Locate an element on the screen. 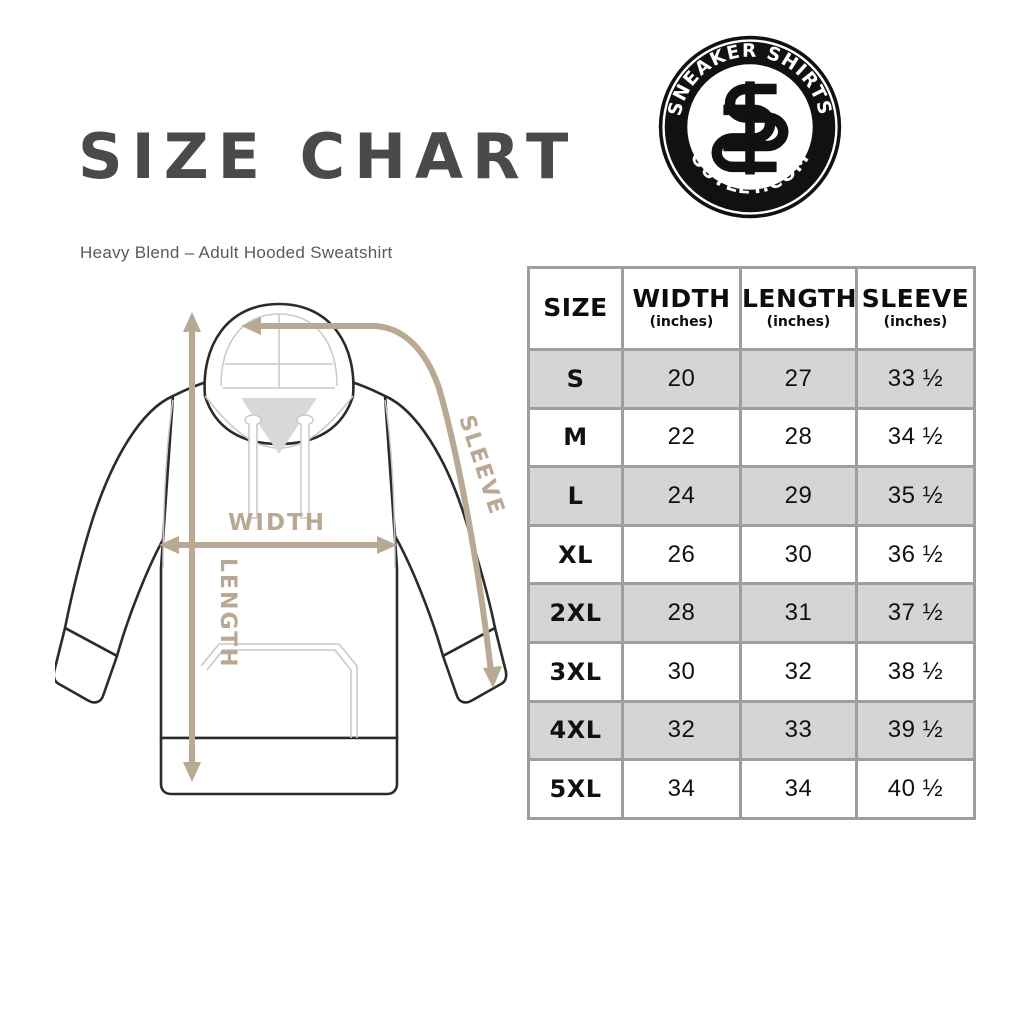 The height and width of the screenshot is (1024, 1024). cell-sleeve: 38 ½ is located at coordinates (915, 671).